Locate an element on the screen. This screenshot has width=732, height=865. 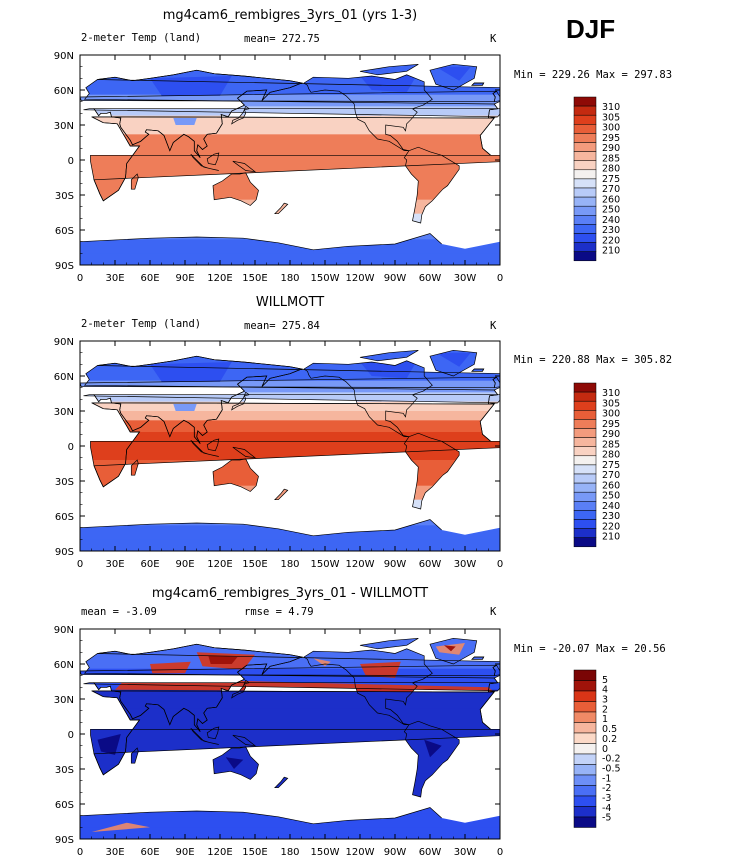
panel-3-center-label: rmse = 4.79 is located at coordinates (279, 612).